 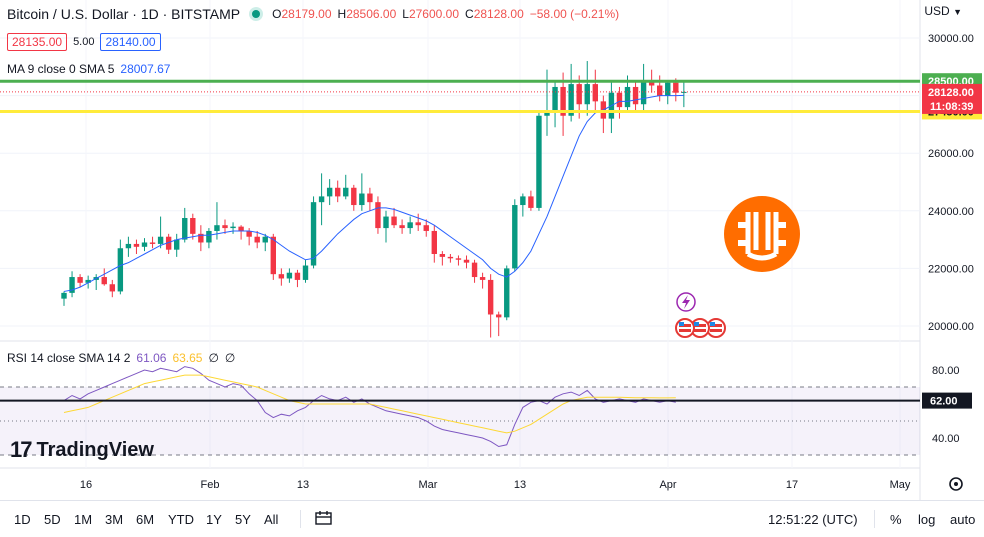 What do you see at coordinates (83, 519) in the screenshot?
I see `range-1m-button: 1M` at bounding box center [83, 519].